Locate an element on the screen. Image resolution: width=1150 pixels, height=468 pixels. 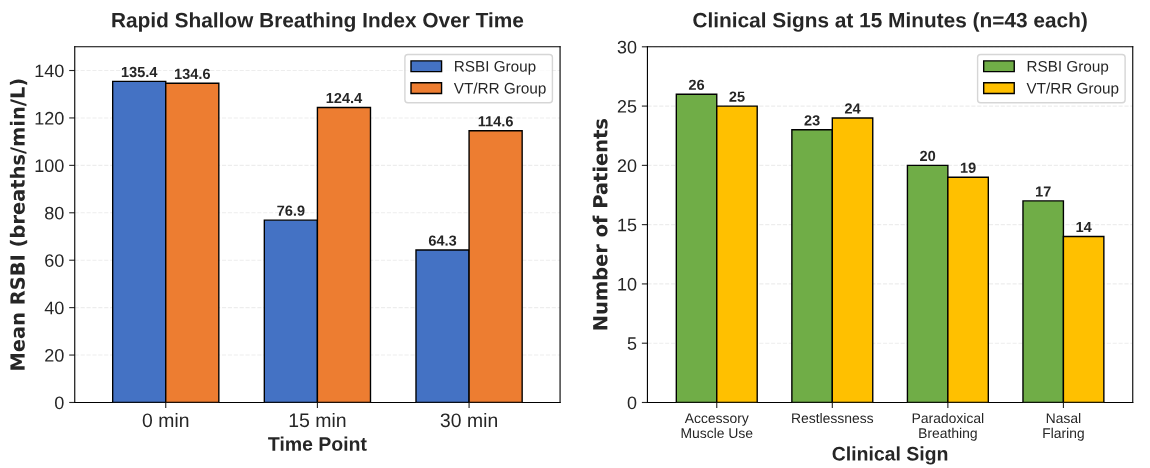
data-label: 64.3 is located at coordinates (442, 240).